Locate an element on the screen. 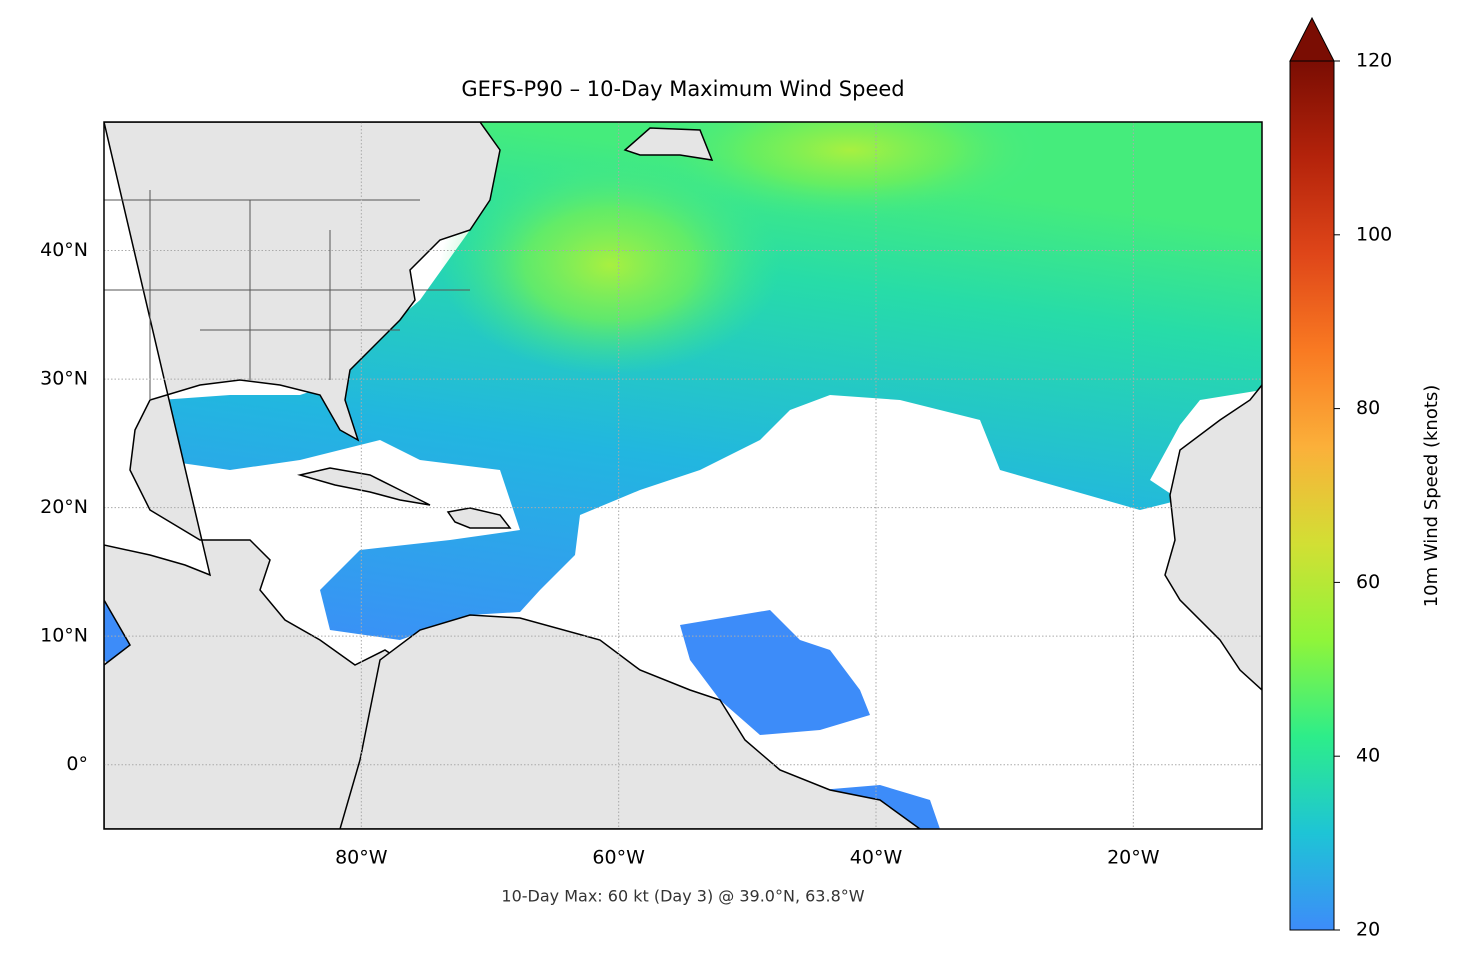 This screenshot has height=969, width=1466. colorbar-tick-label: 120 is located at coordinates (1374, 61).